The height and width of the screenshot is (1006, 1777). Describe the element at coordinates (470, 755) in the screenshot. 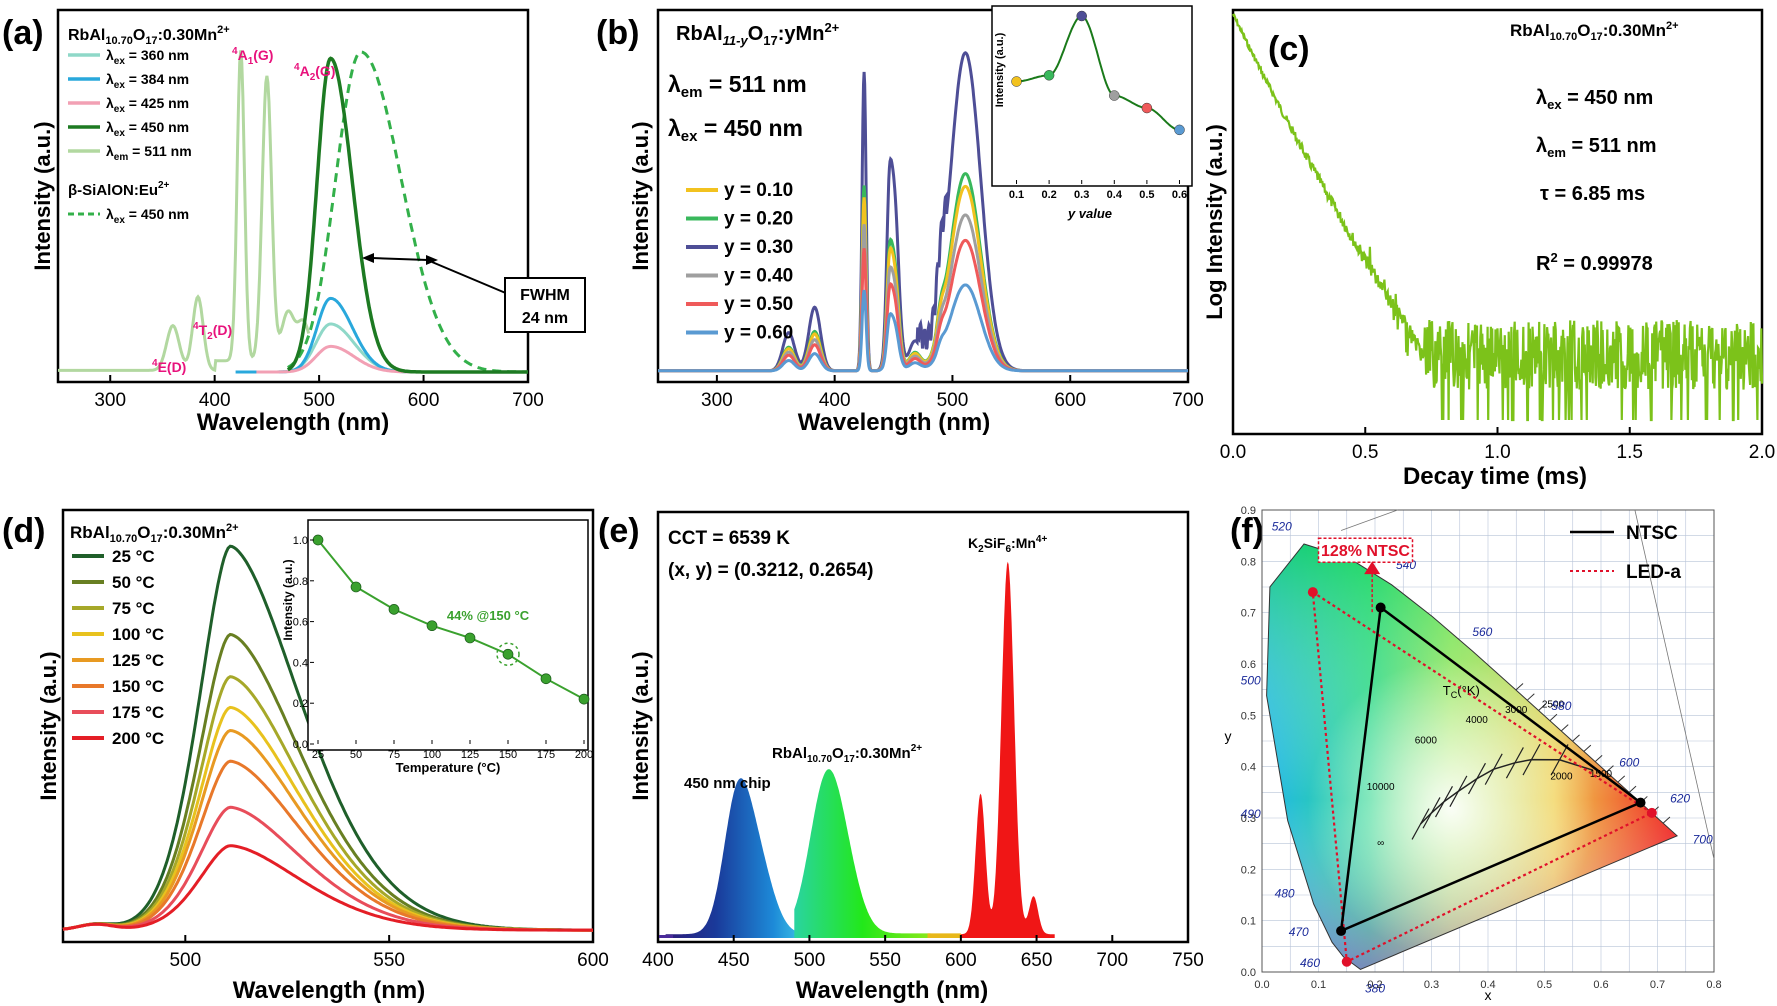

I see `panel-d-inset-xticklabel-4: 125` at that location.